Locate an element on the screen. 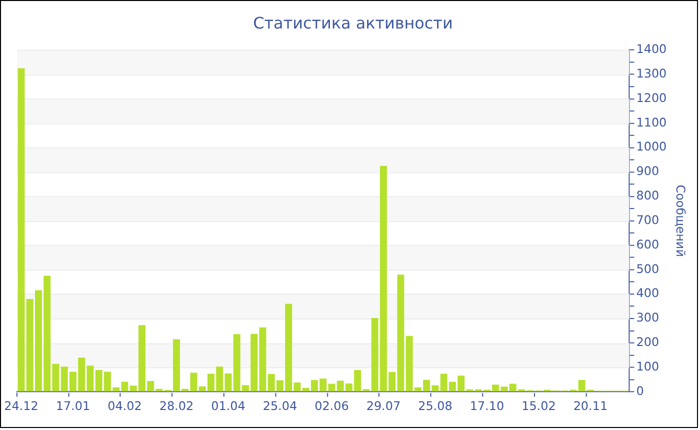  x-tick-label: 17.10 is located at coordinates (487, 406).